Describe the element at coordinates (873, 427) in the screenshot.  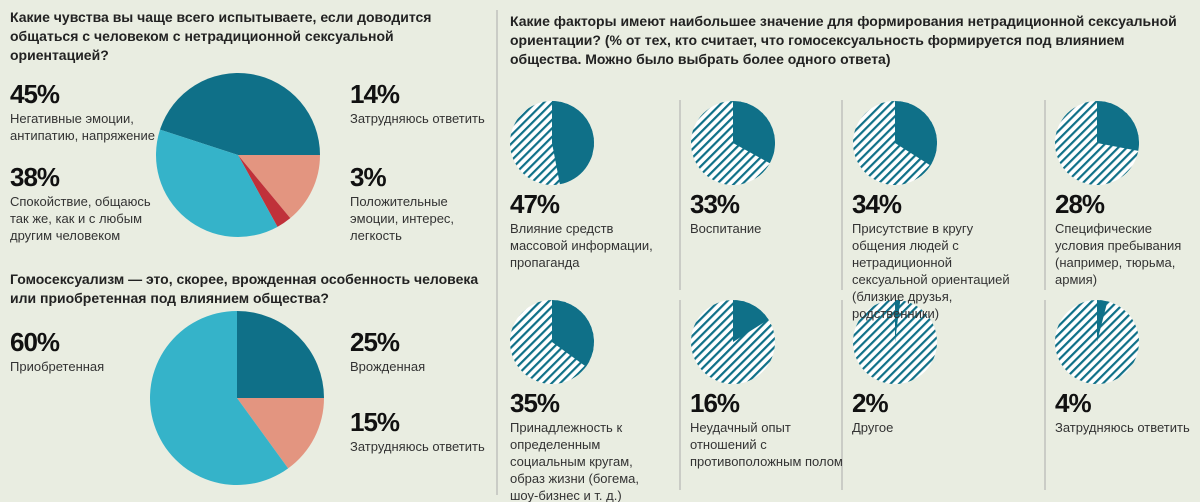
I see `category-label: Другое` at that location.